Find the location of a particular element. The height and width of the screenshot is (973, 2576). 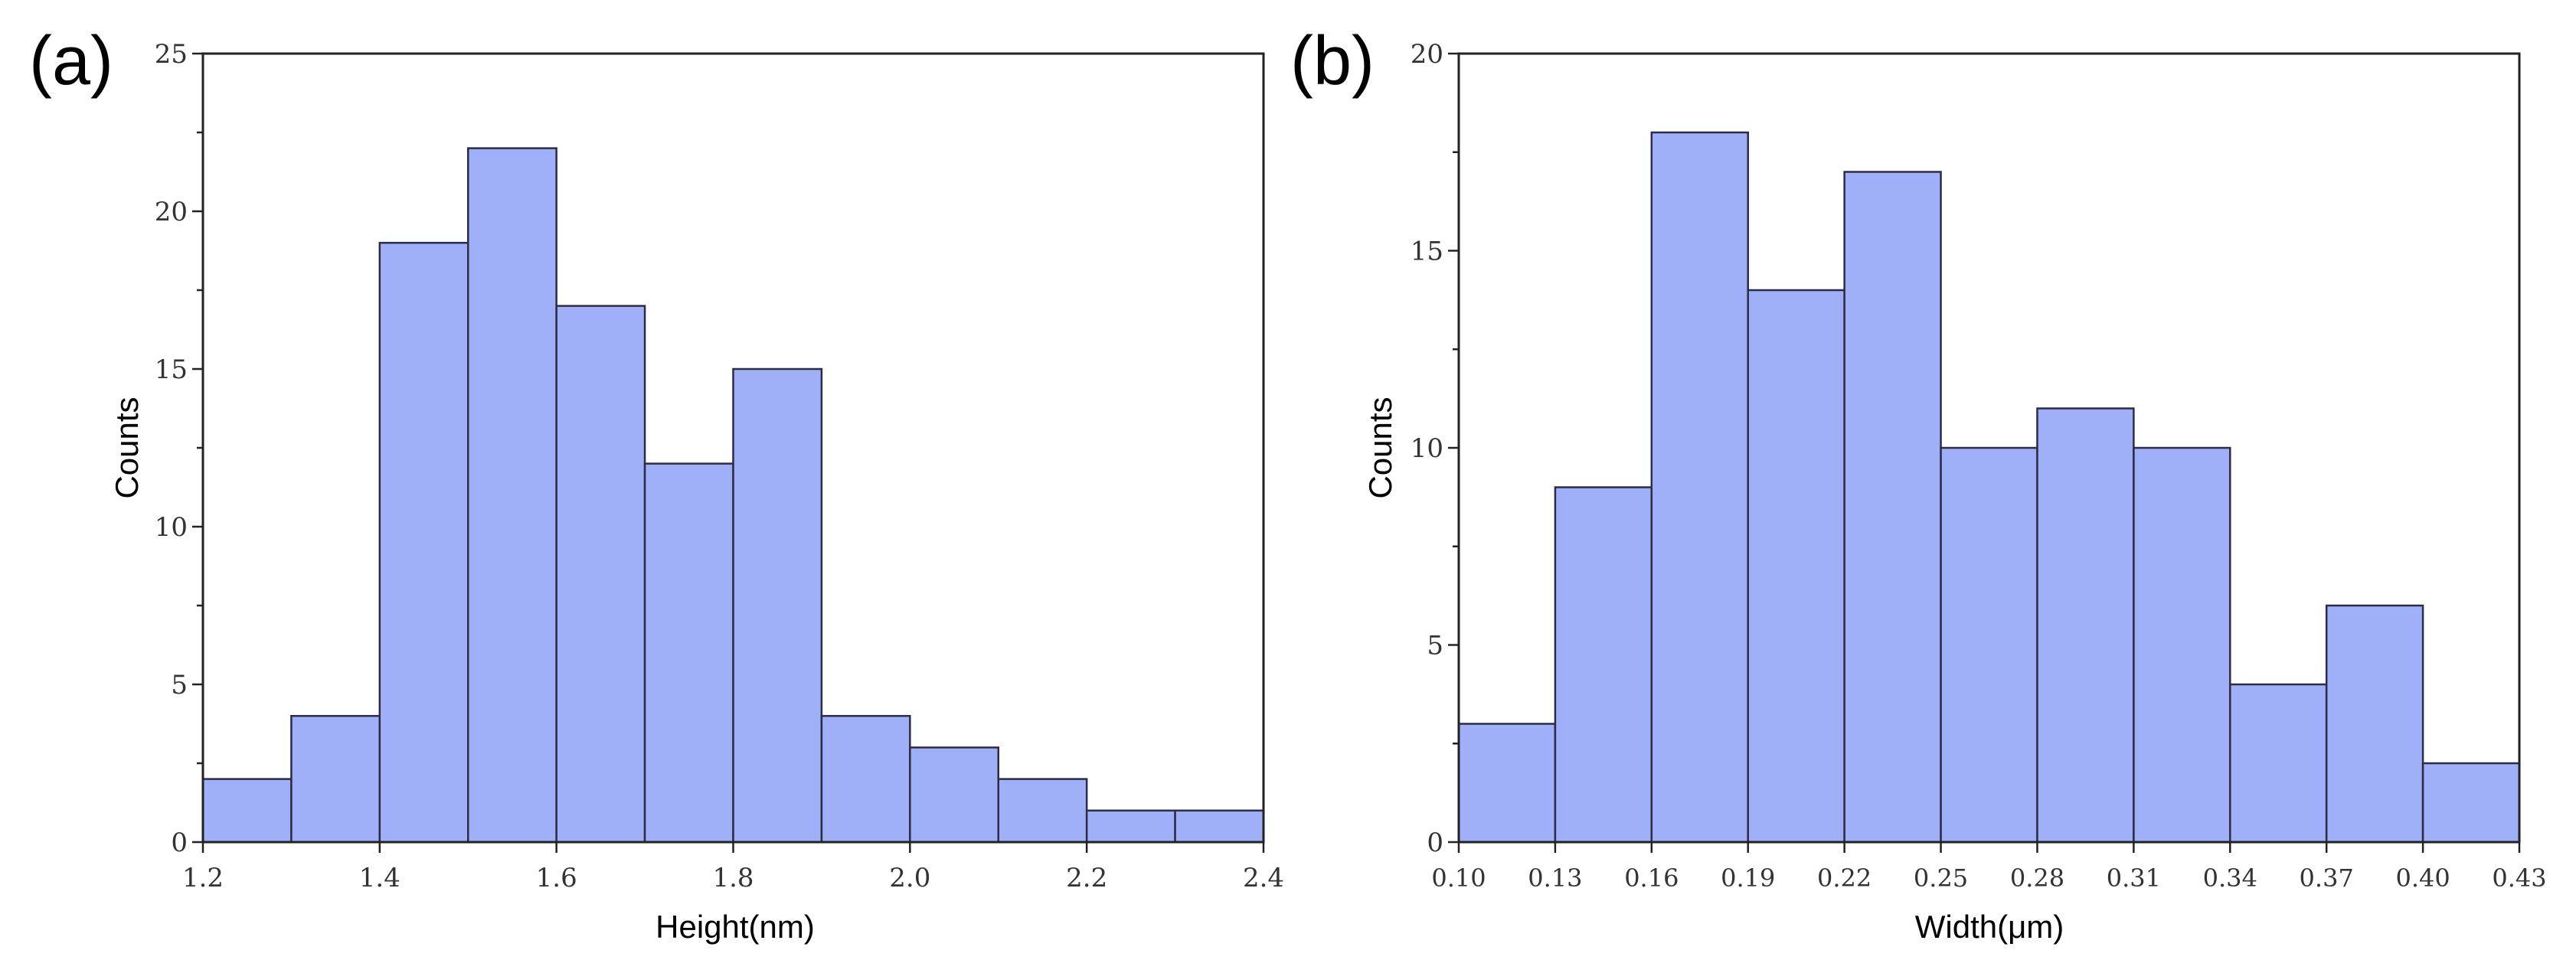

x-tick-label-b-9: 0.37 is located at coordinates (2327, 878).